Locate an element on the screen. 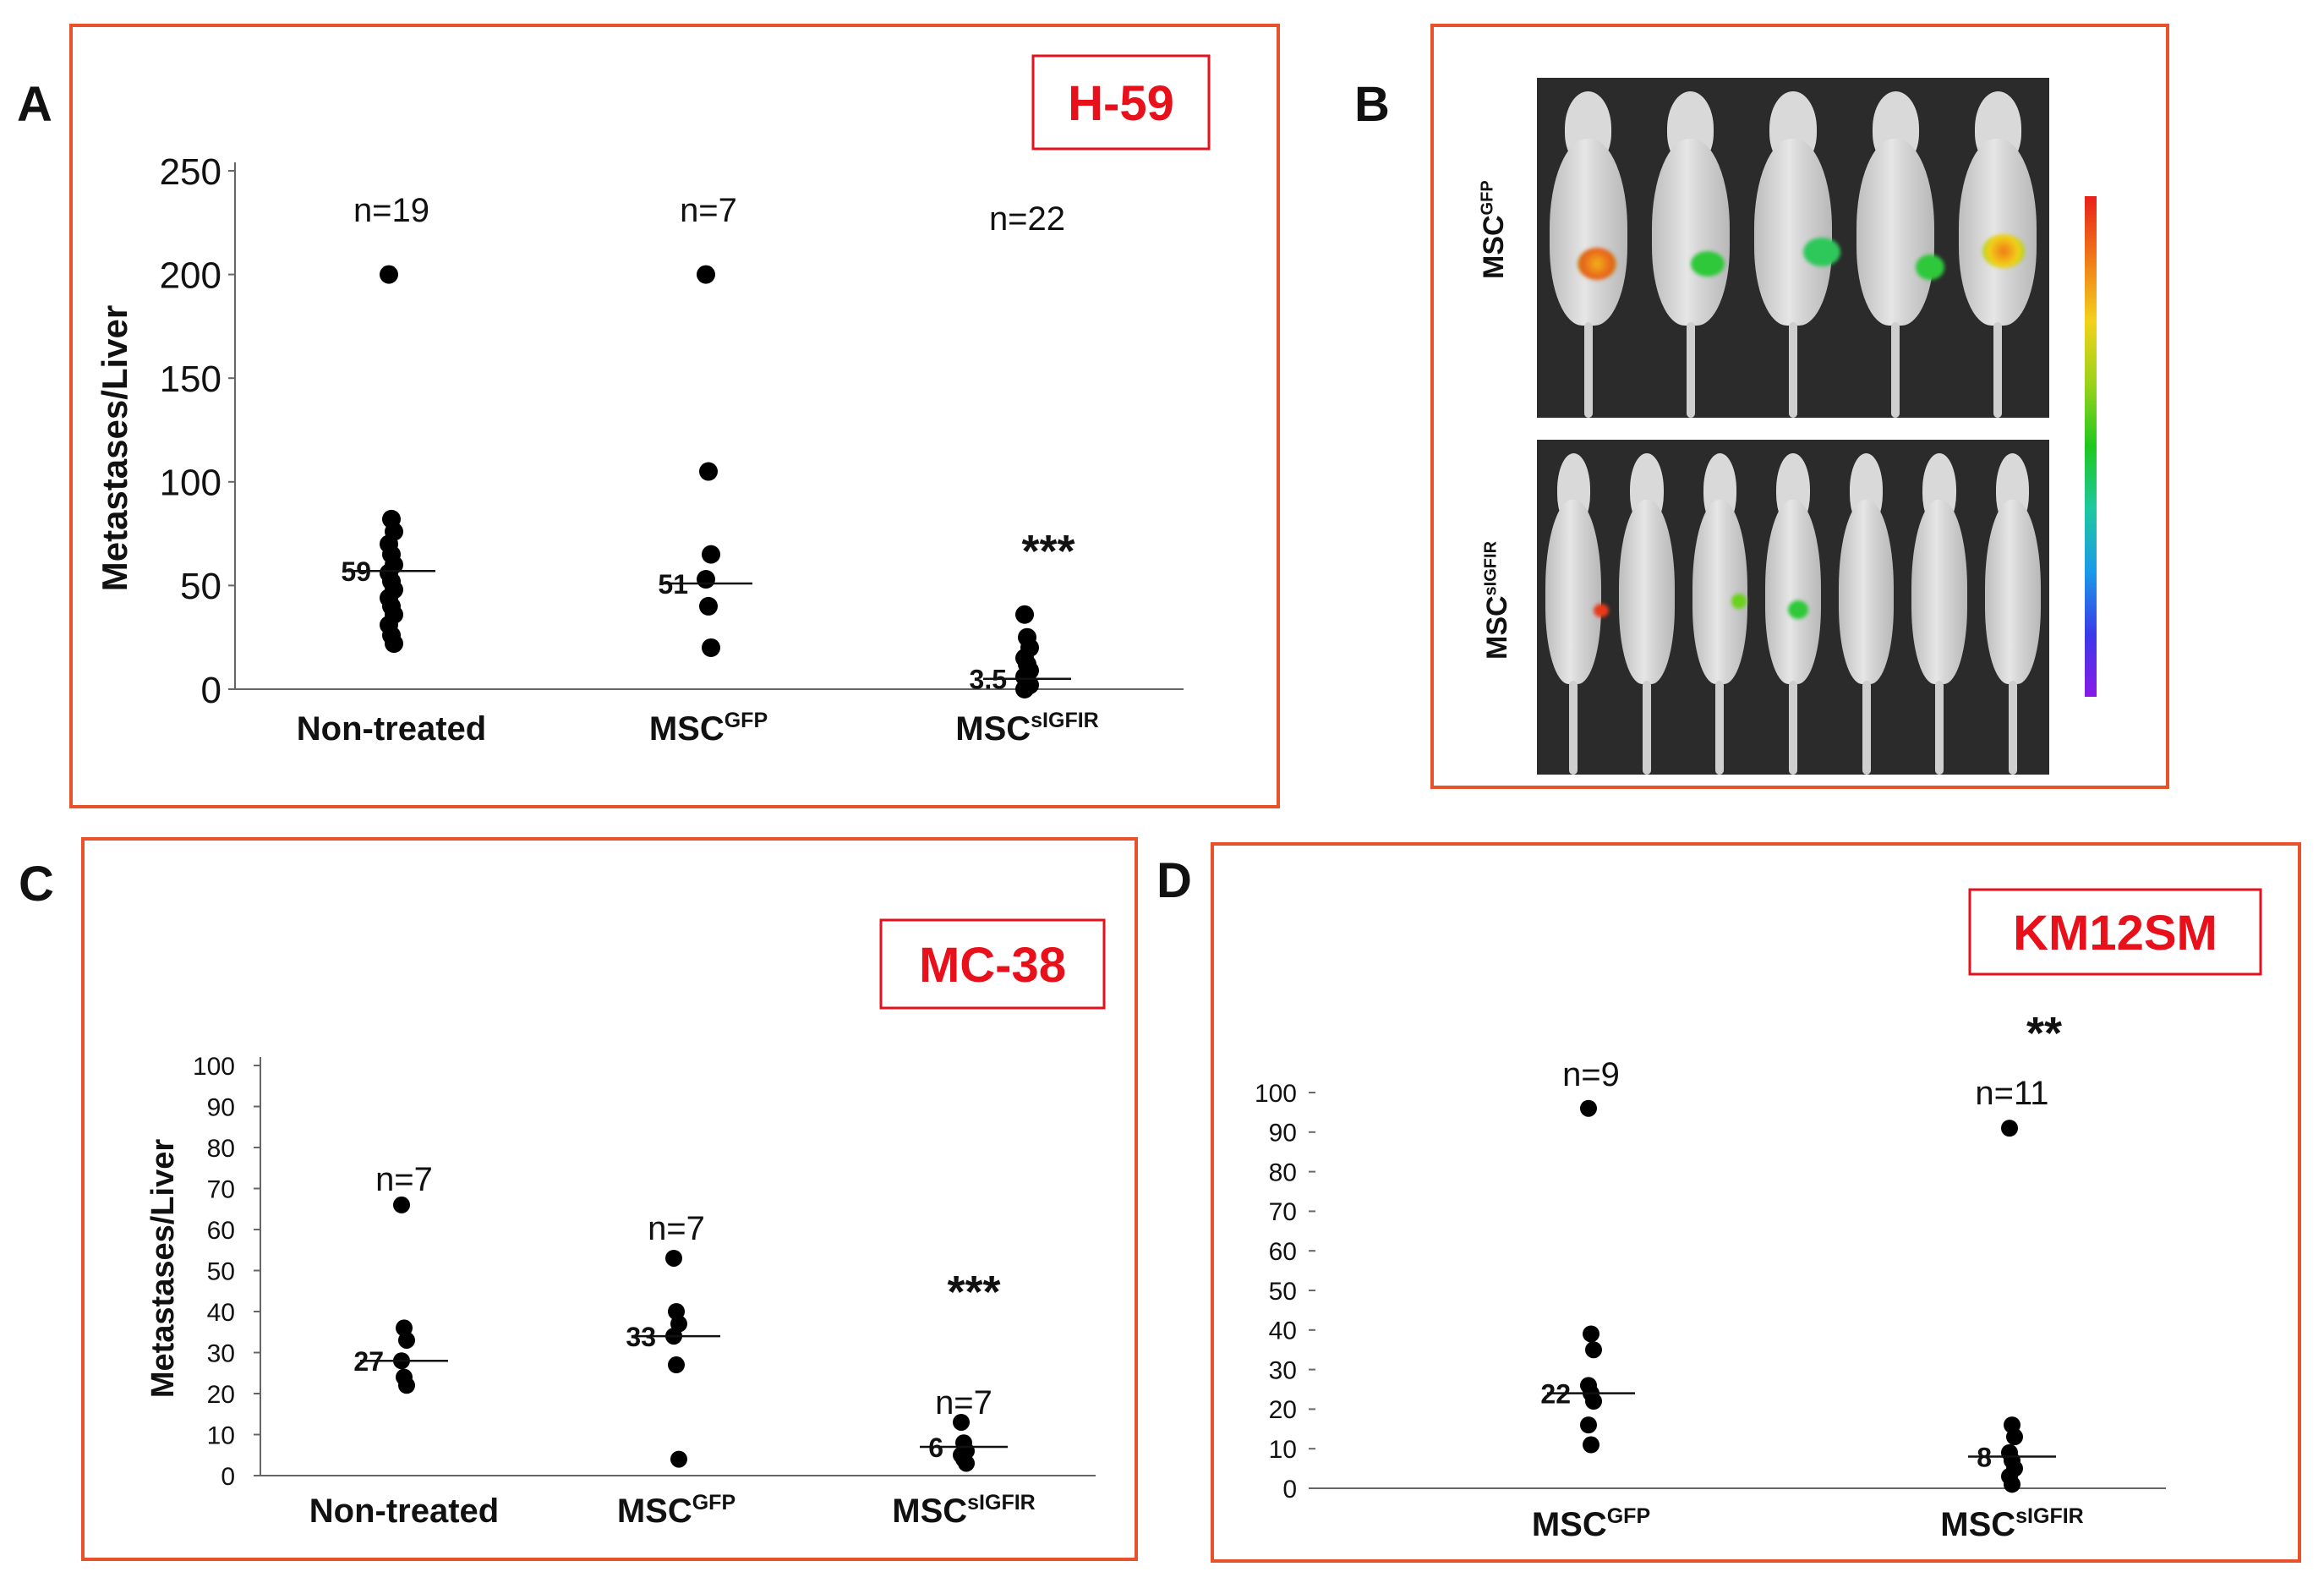 The width and height of the screenshot is (2324, 1583). chart-a-category-label: MSCGFP is located at coordinates (708, 728).